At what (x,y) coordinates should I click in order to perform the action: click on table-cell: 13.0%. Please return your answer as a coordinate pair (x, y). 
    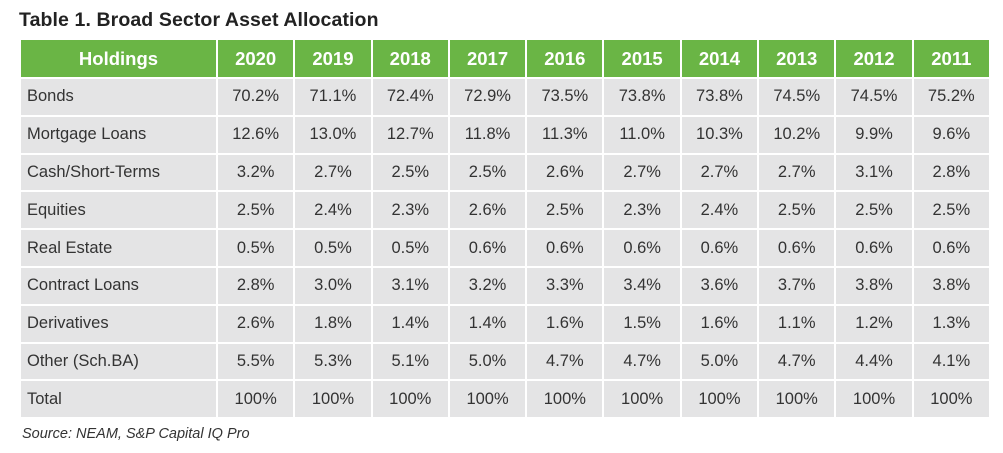
    Looking at the image, I should click on (333, 134).